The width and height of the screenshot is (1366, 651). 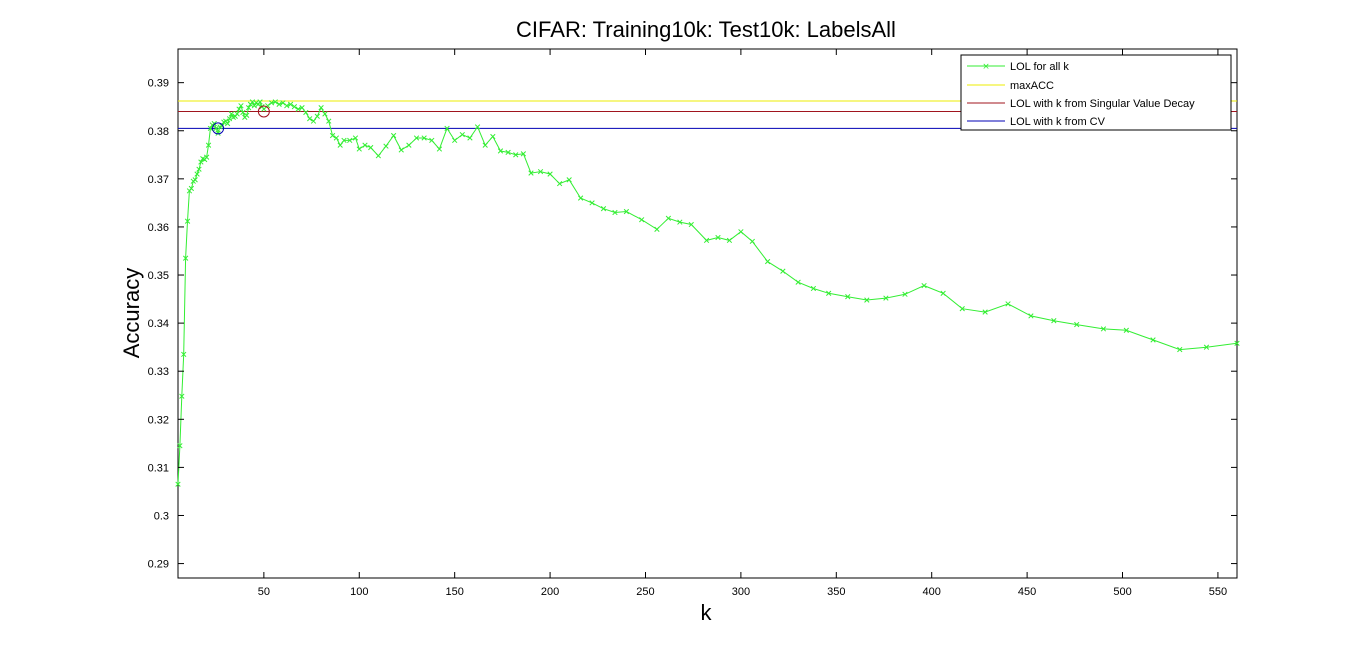 What do you see at coordinates (158, 372) in the screenshot?
I see `y-tick-label: 0.33` at bounding box center [158, 372].